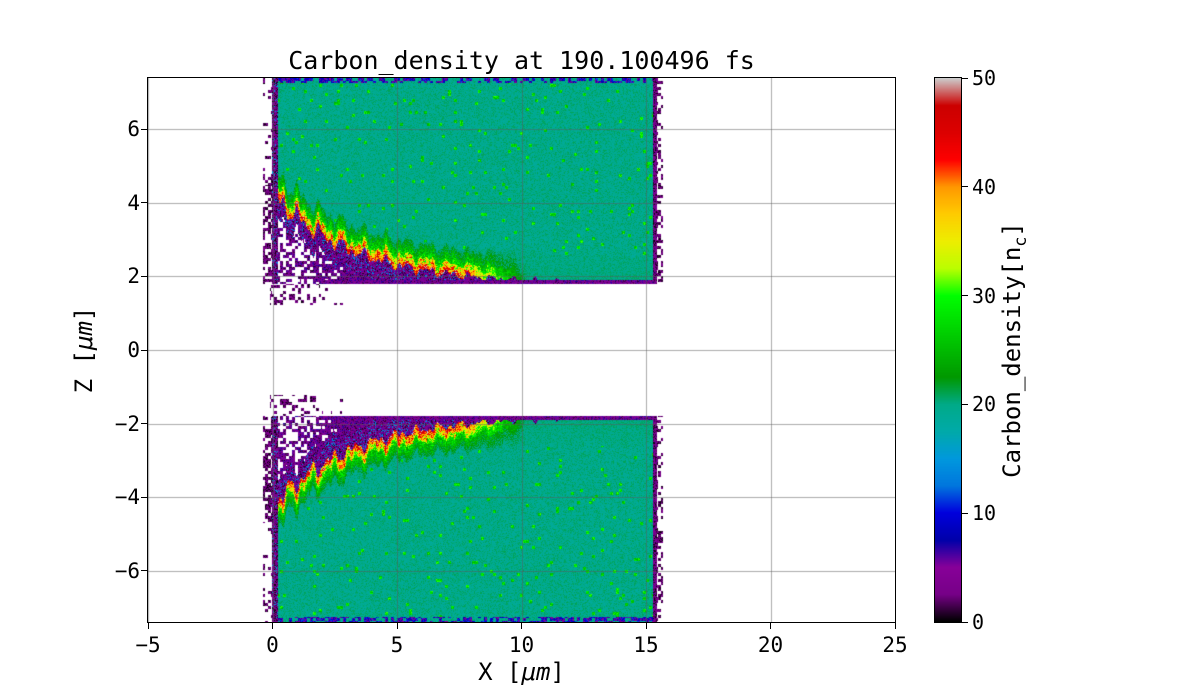  What do you see at coordinates (127, 570) in the screenshot?
I see `y-tick-label: −6` at bounding box center [127, 570].